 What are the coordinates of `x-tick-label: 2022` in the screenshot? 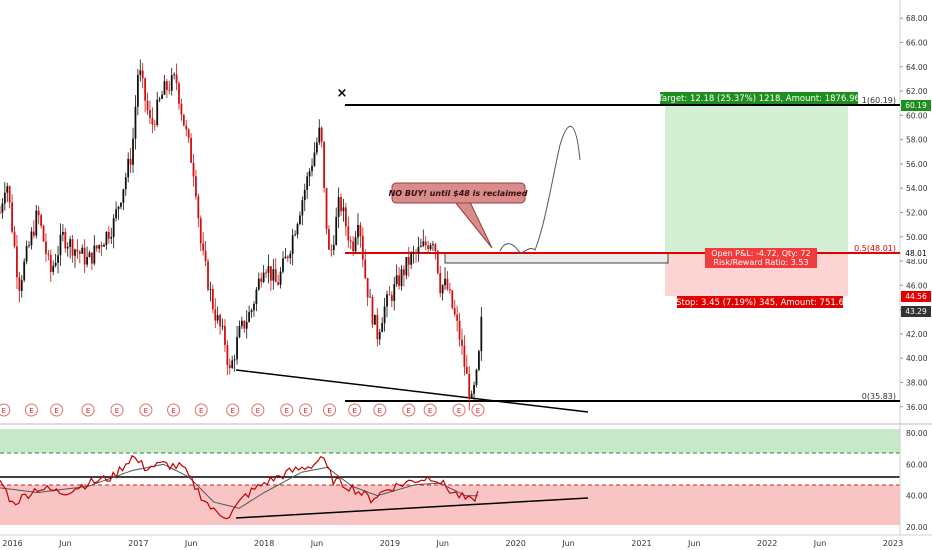 It's located at (767, 543).